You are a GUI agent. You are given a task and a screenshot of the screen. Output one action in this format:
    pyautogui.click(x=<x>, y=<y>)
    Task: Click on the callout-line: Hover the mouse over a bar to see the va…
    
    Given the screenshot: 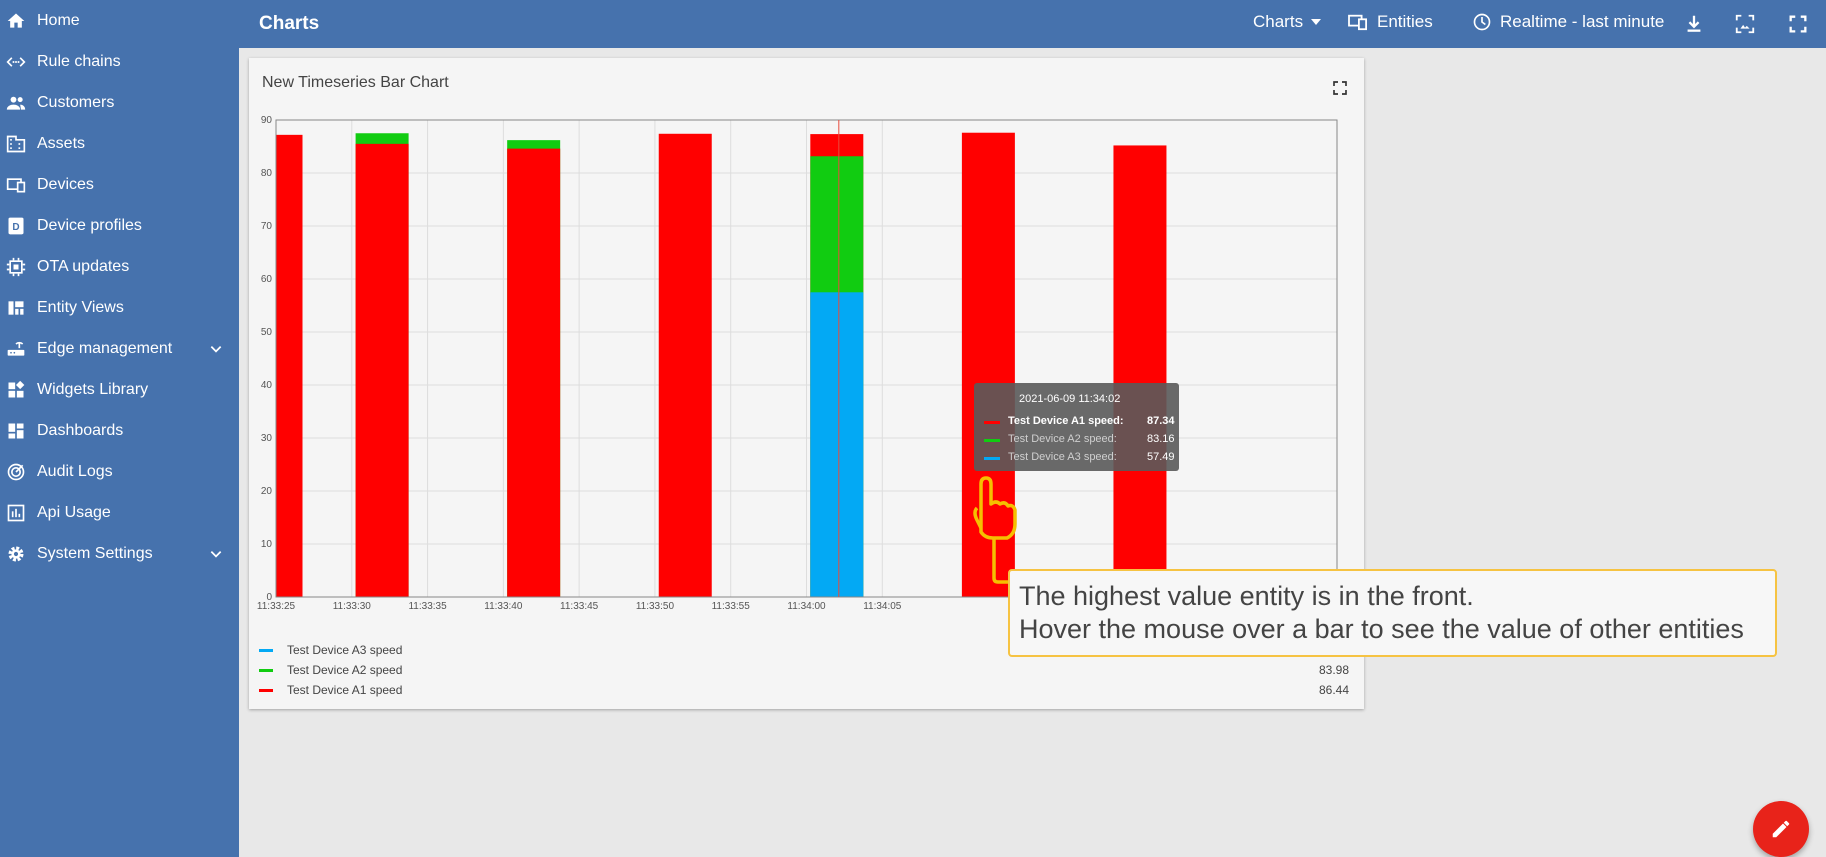 What is the action you would take?
    pyautogui.click(x=1381, y=629)
    